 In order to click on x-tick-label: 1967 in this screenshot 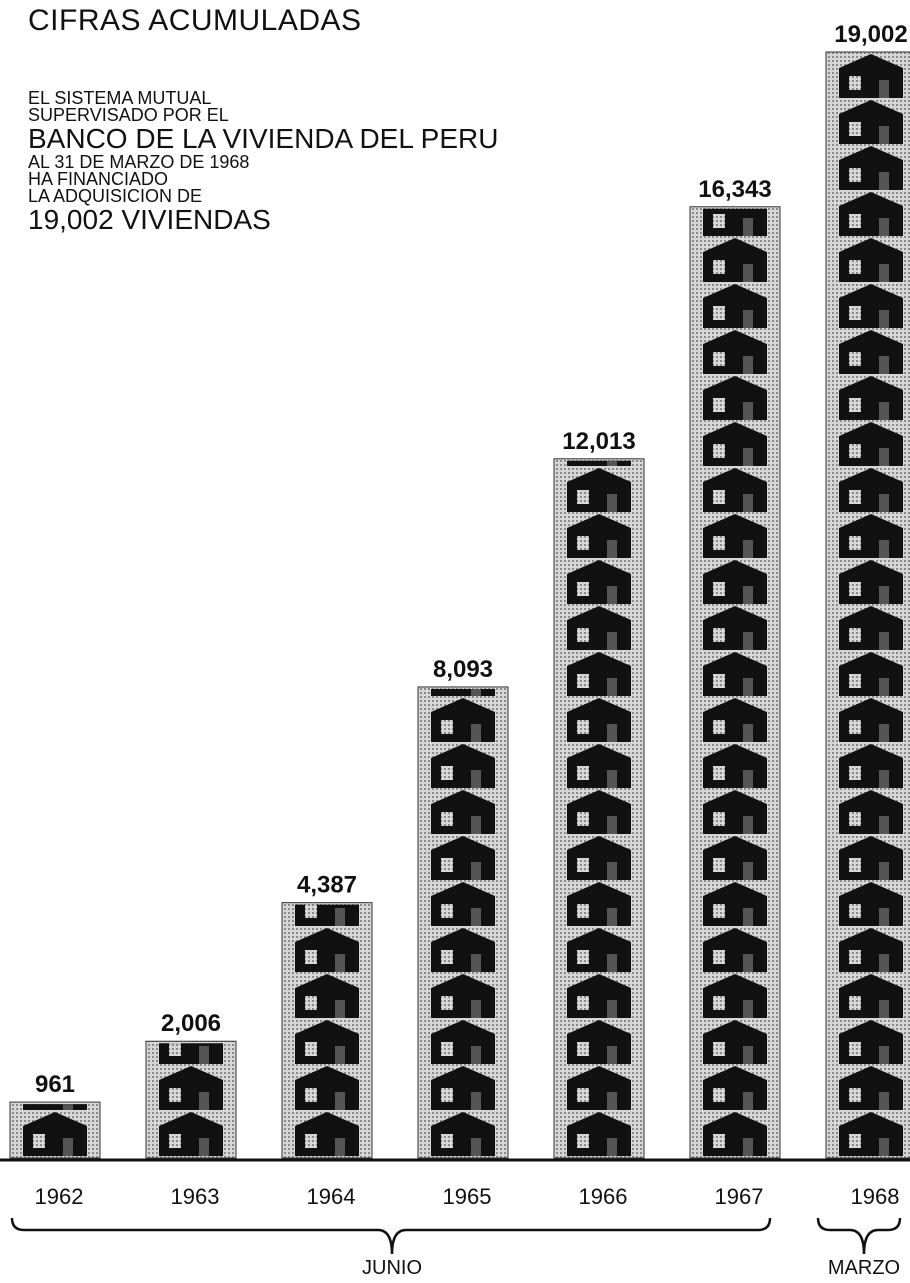, I will do `click(739, 1196)`.